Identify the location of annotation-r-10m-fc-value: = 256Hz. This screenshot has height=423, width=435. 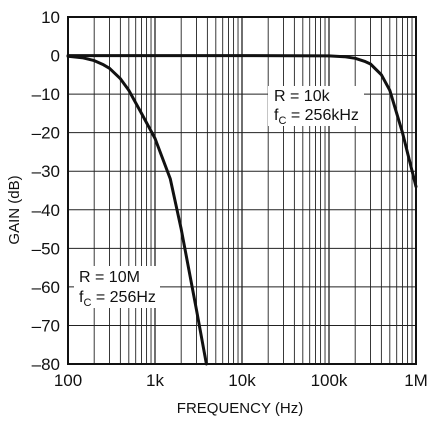
(123, 297).